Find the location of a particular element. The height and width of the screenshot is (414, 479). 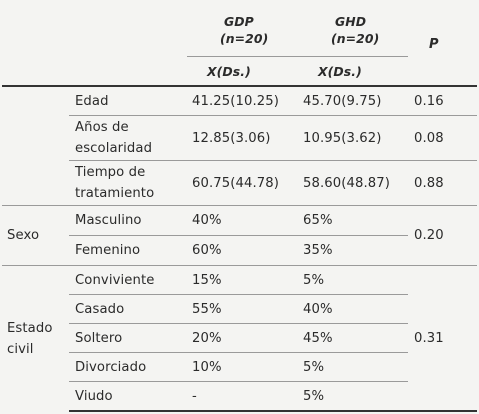

gdp-n: (n=20) is located at coordinates (244, 38).